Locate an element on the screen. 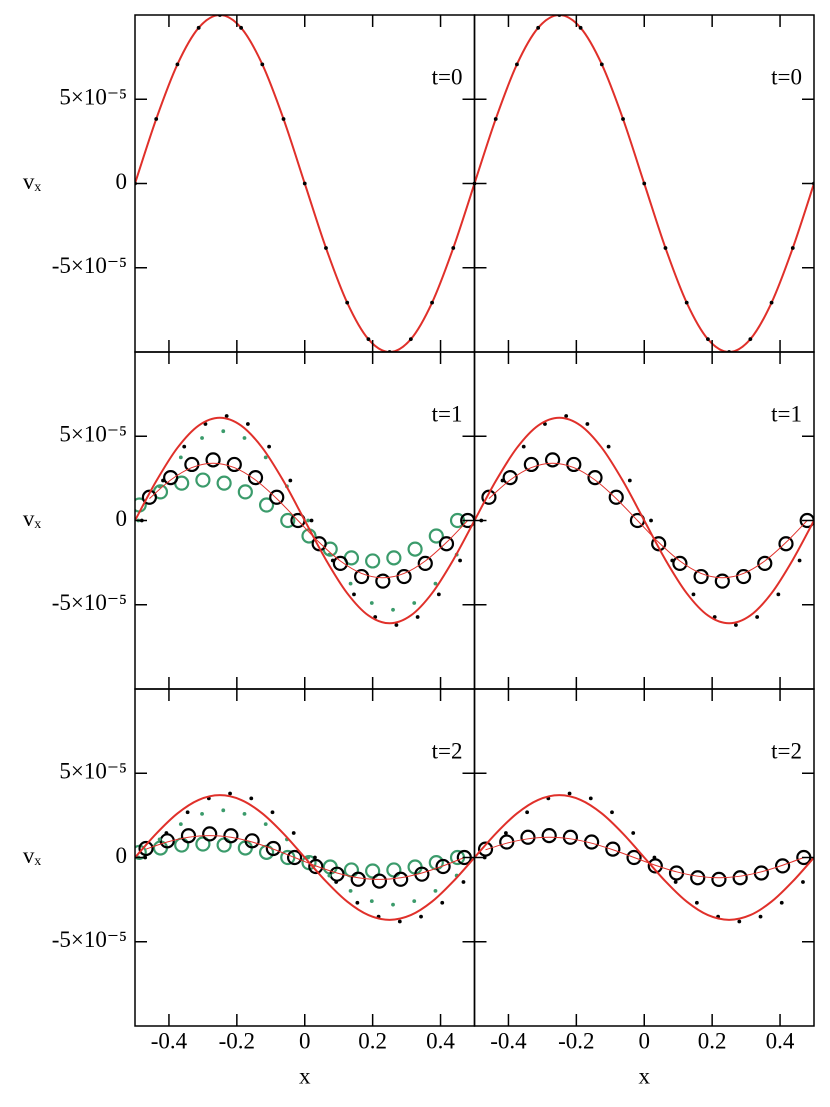 The image size is (830, 1107). panel: t=0 is located at coordinates (644, 183).